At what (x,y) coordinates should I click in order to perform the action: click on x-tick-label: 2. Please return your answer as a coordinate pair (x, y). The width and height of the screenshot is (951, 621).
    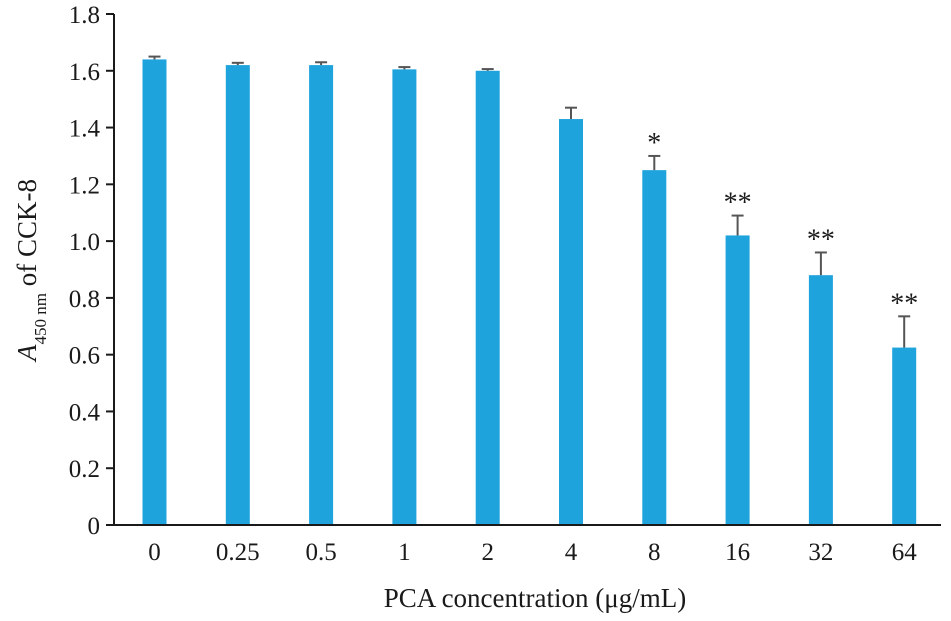
    Looking at the image, I should click on (487, 552).